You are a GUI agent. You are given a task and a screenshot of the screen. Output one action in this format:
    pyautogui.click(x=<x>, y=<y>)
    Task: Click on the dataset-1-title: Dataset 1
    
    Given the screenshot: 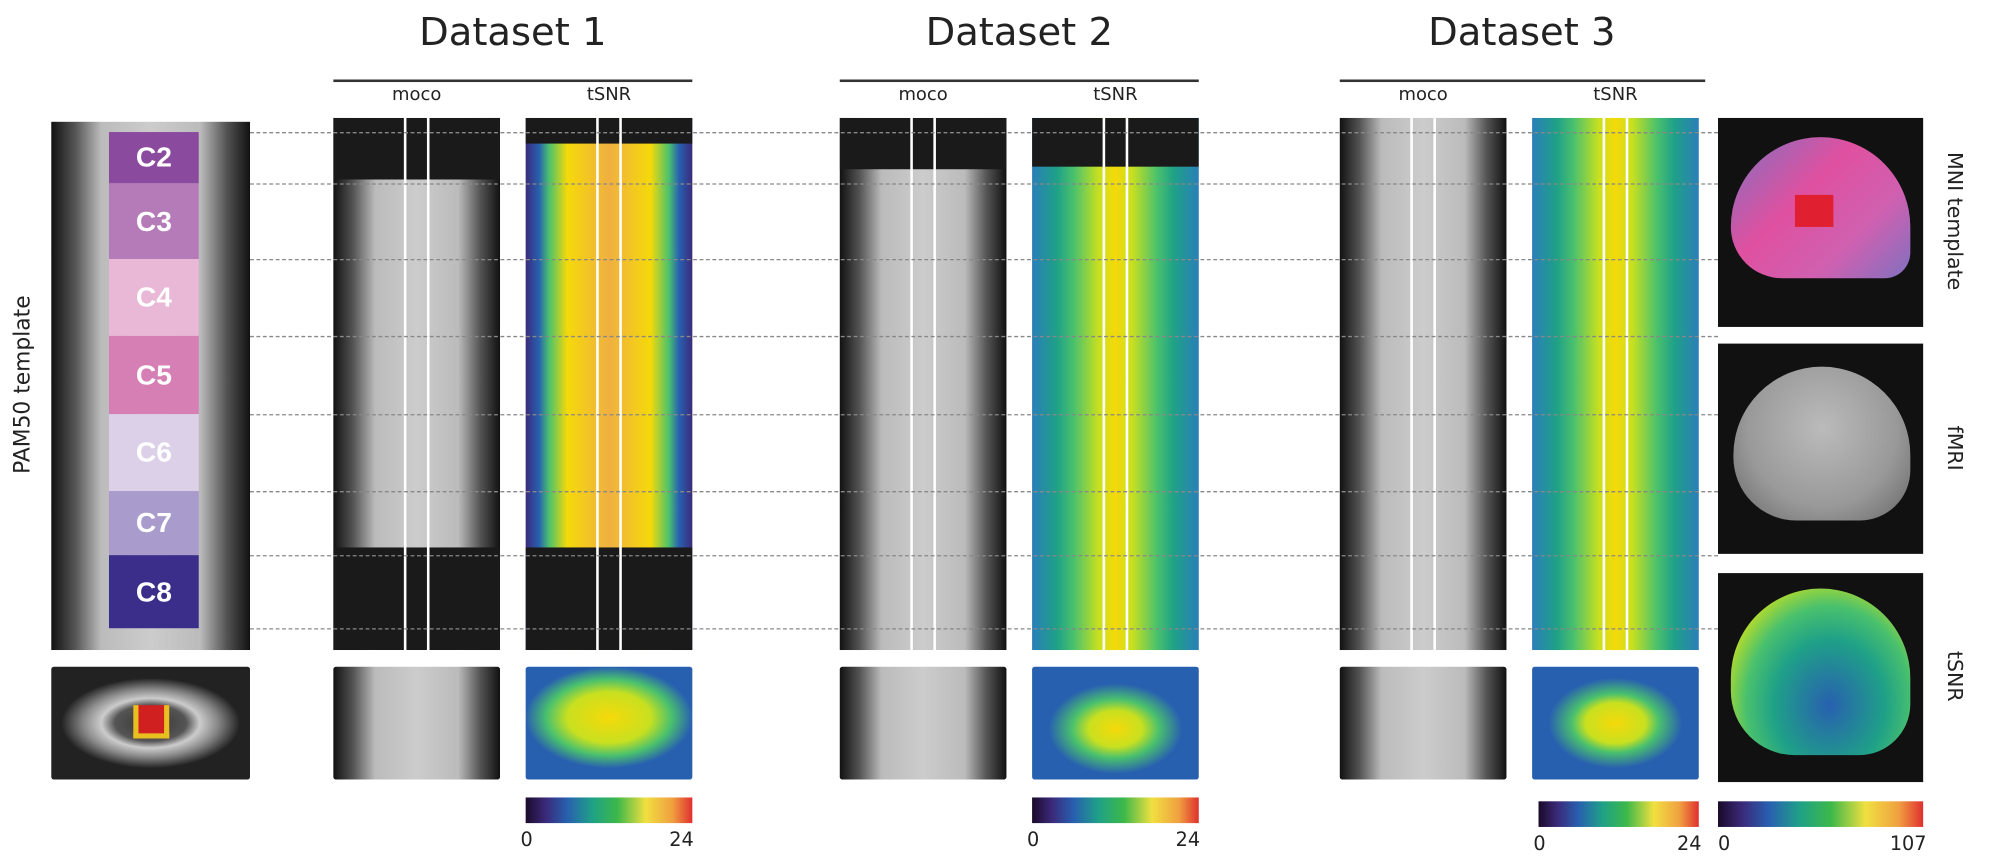 What is the action you would take?
    pyautogui.click(x=513, y=33)
    